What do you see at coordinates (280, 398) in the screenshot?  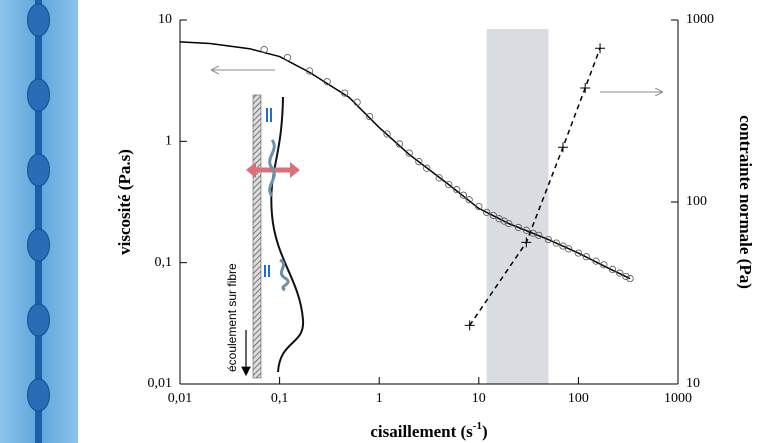 I see `x-tick-label: 0,1` at bounding box center [280, 398].